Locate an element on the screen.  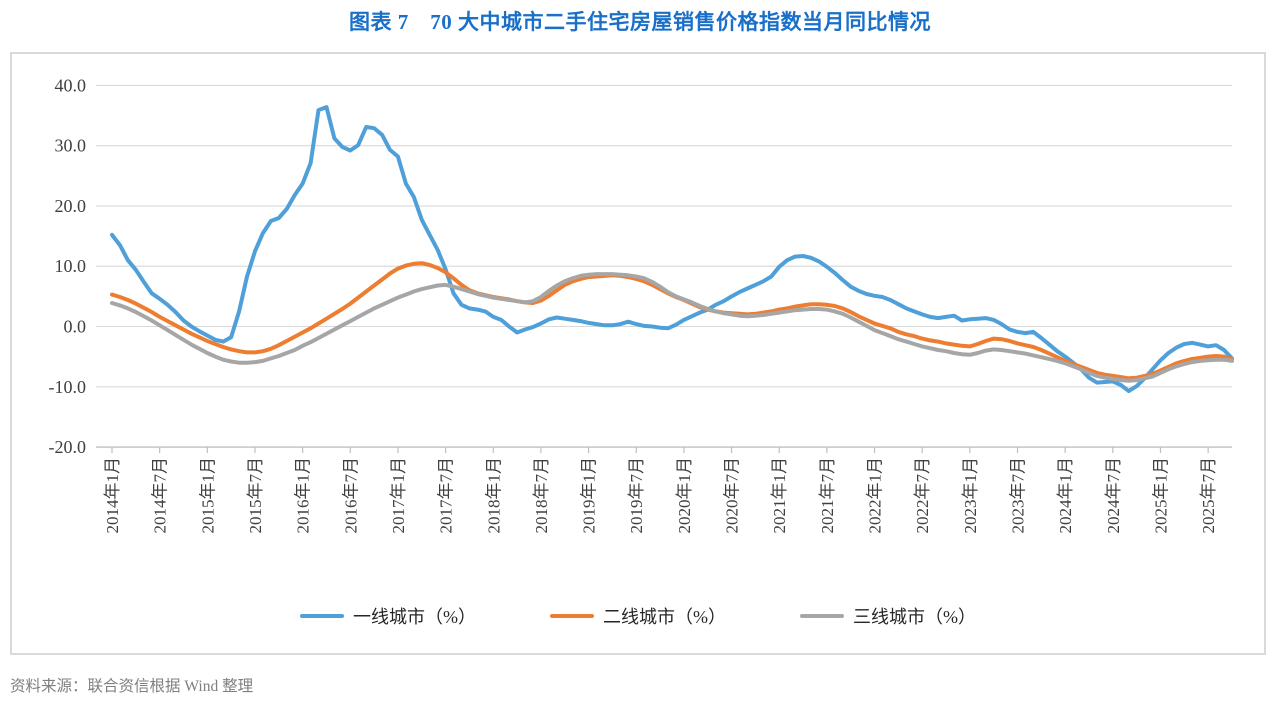
x-axis-tick-label: 2024年7月 is located at coordinates (1113, 495).